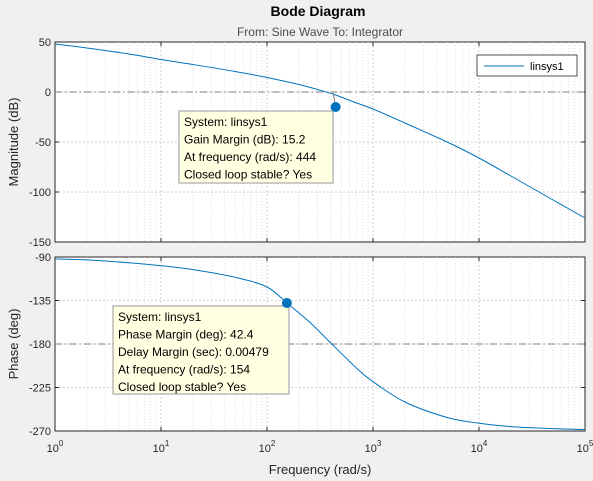 Image resolution: width=593 pixels, height=481 pixels. I want to click on legend-box, so click(527, 65).